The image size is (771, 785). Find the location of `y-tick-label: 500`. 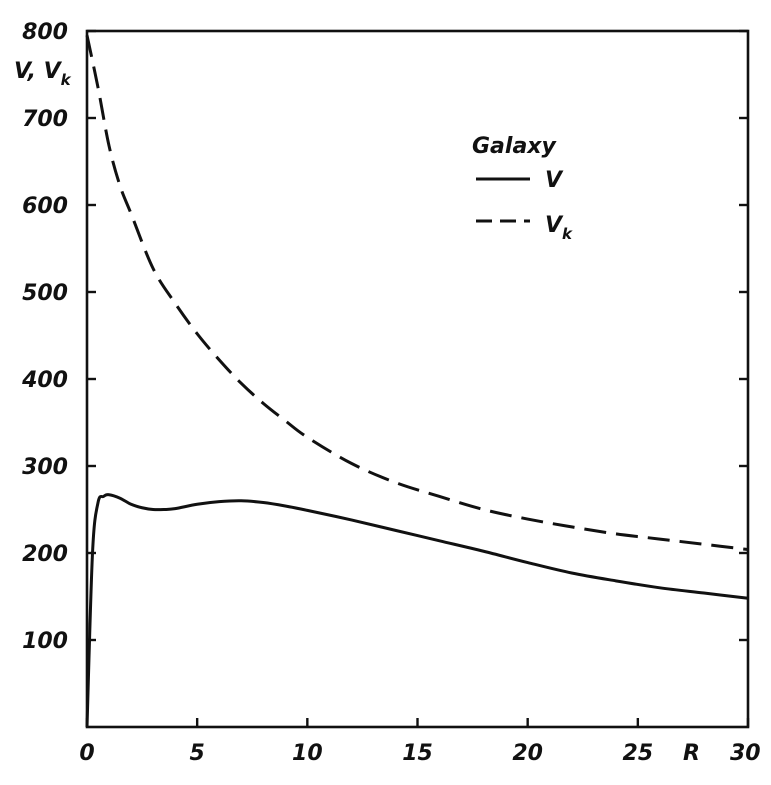

y-tick-label: 500 is located at coordinates (45, 293).